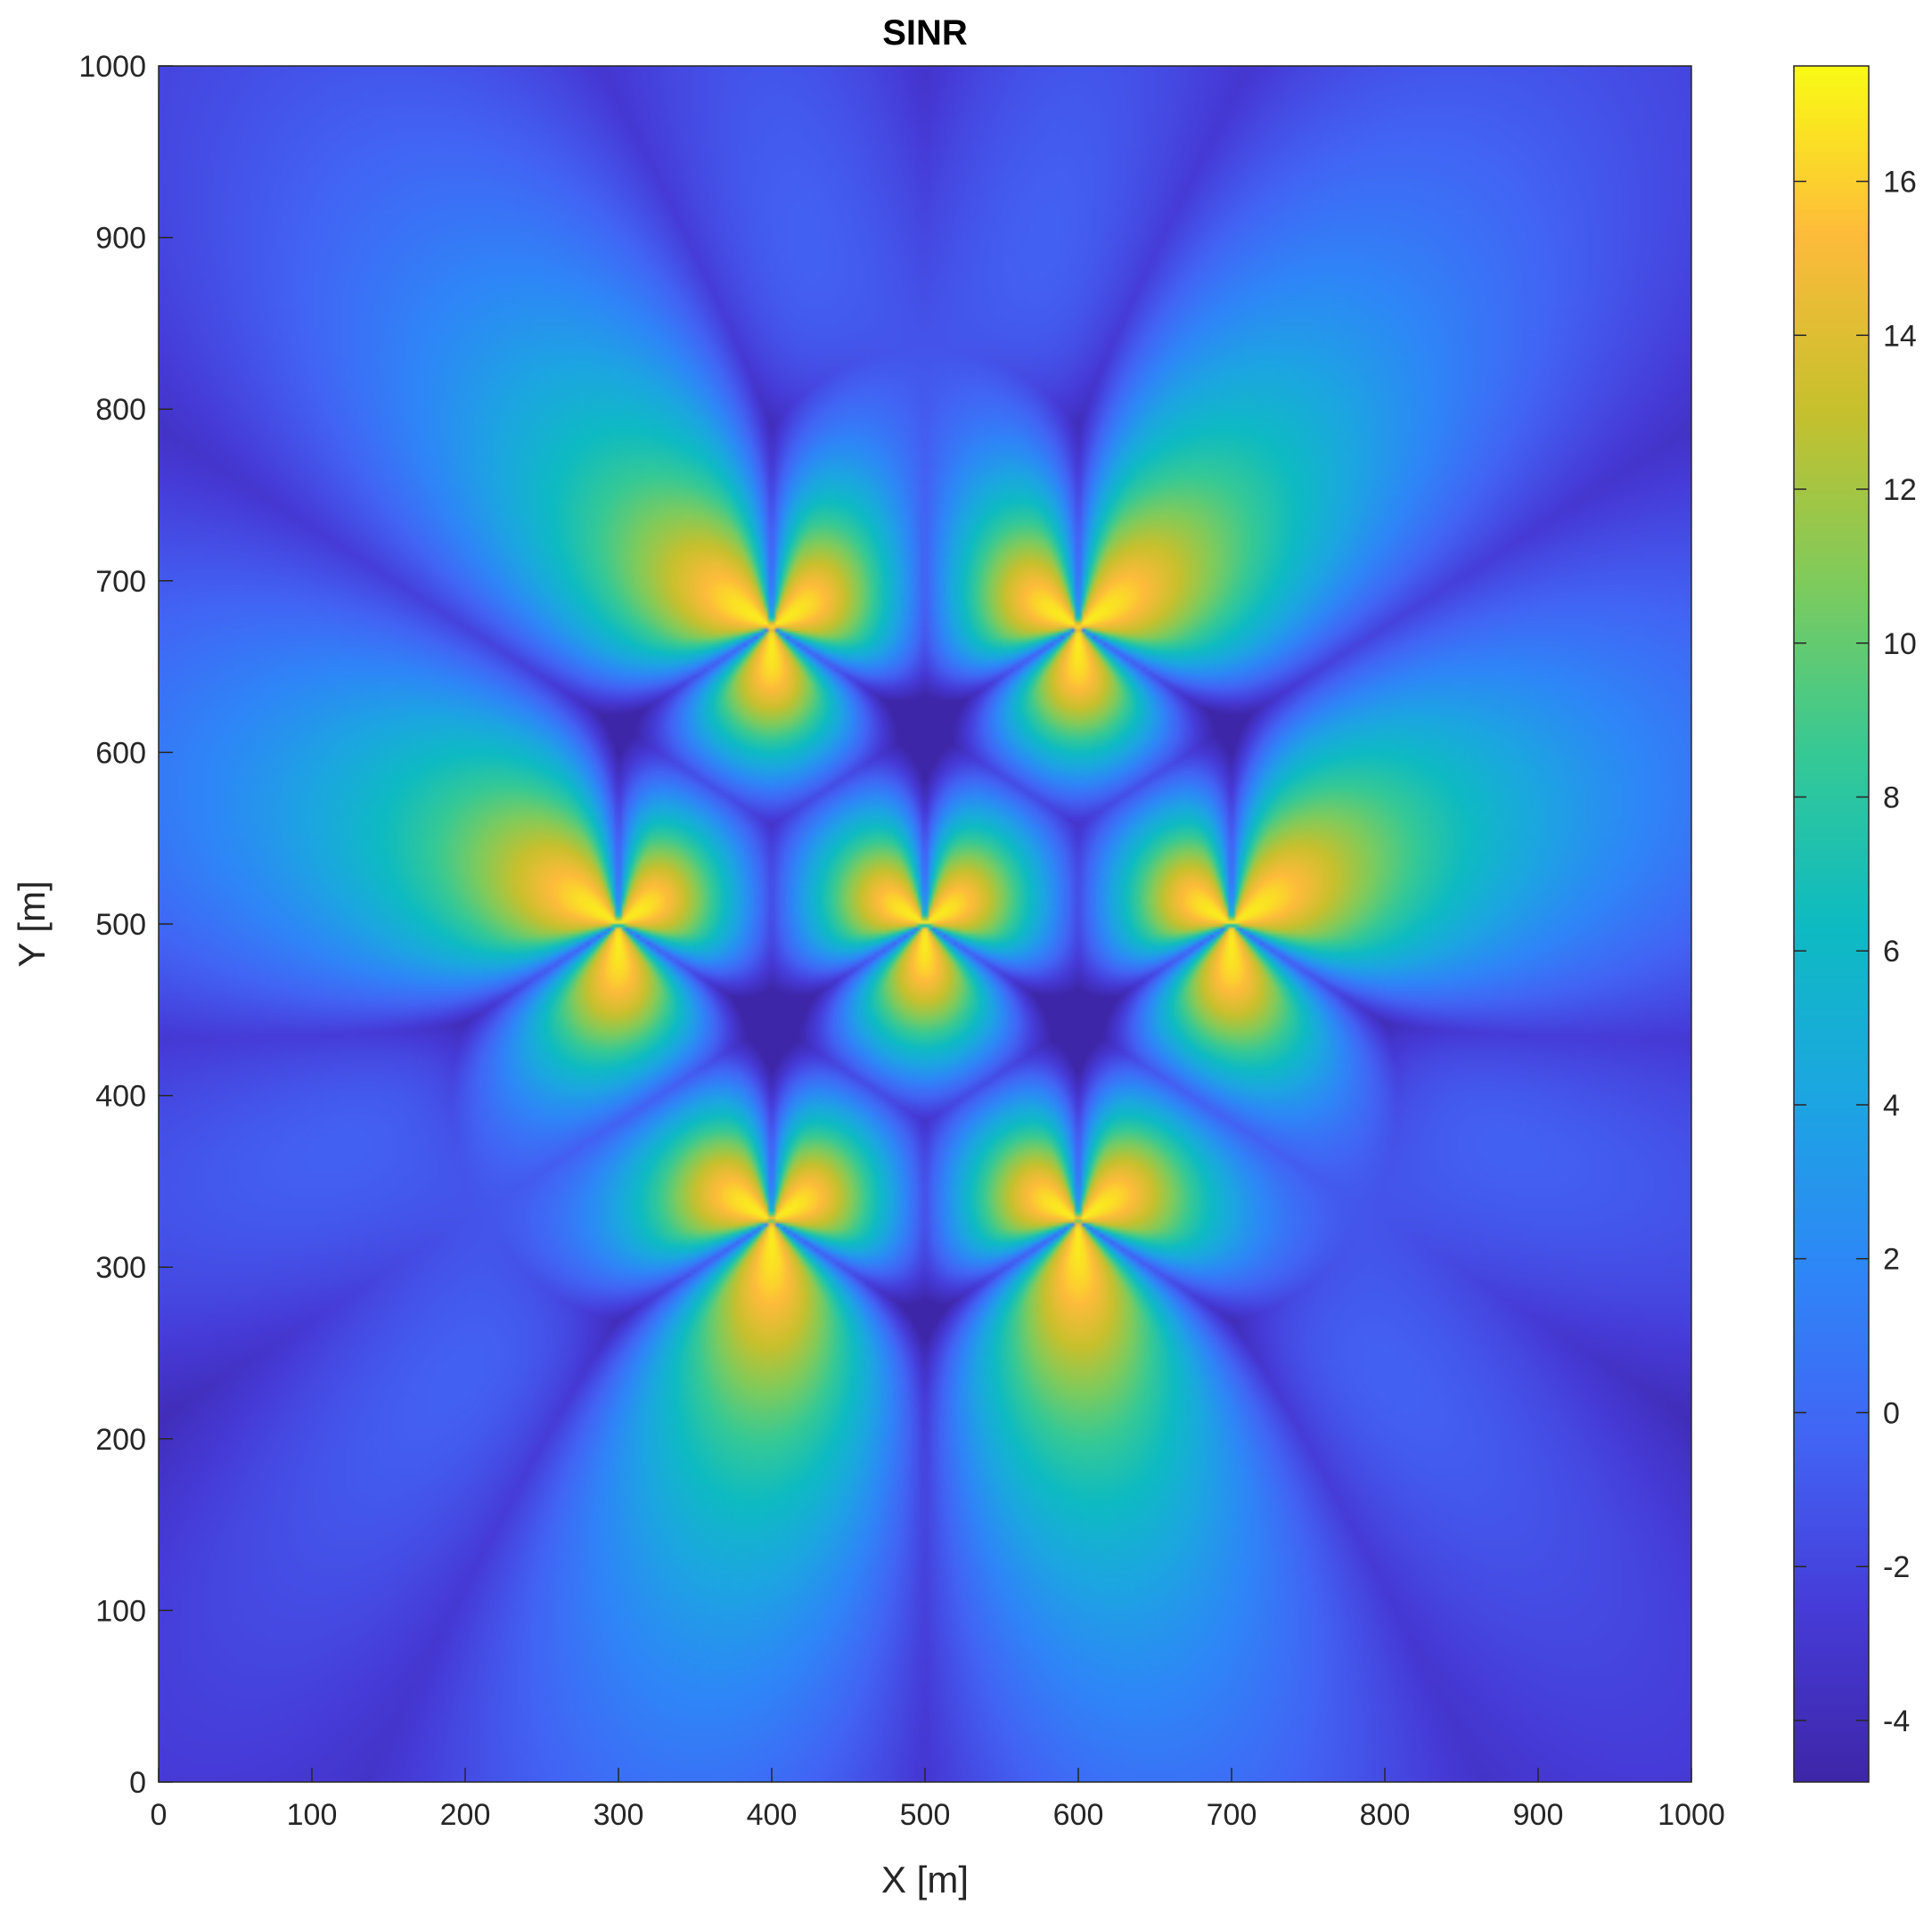 The image size is (1932, 1913). Describe the element at coordinates (1232, 1815) in the screenshot. I see `x-tick-label: 700` at that location.